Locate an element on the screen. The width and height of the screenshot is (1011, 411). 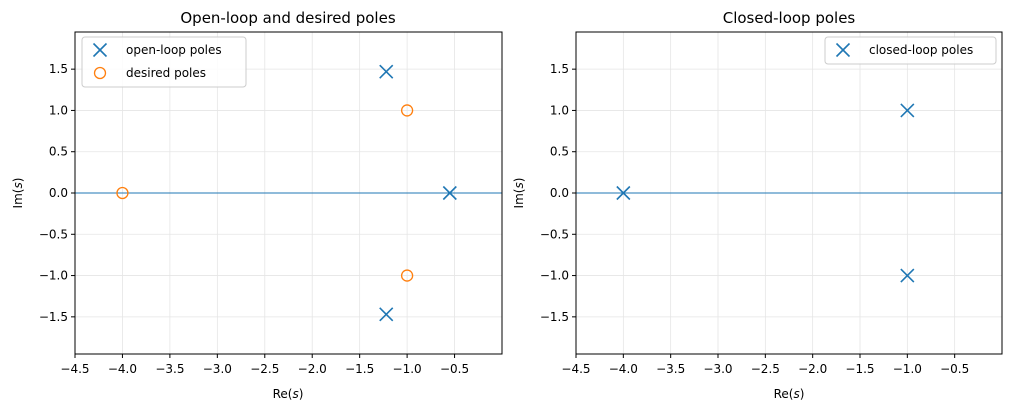
legend: closed-loop poles is located at coordinates (910, 50).